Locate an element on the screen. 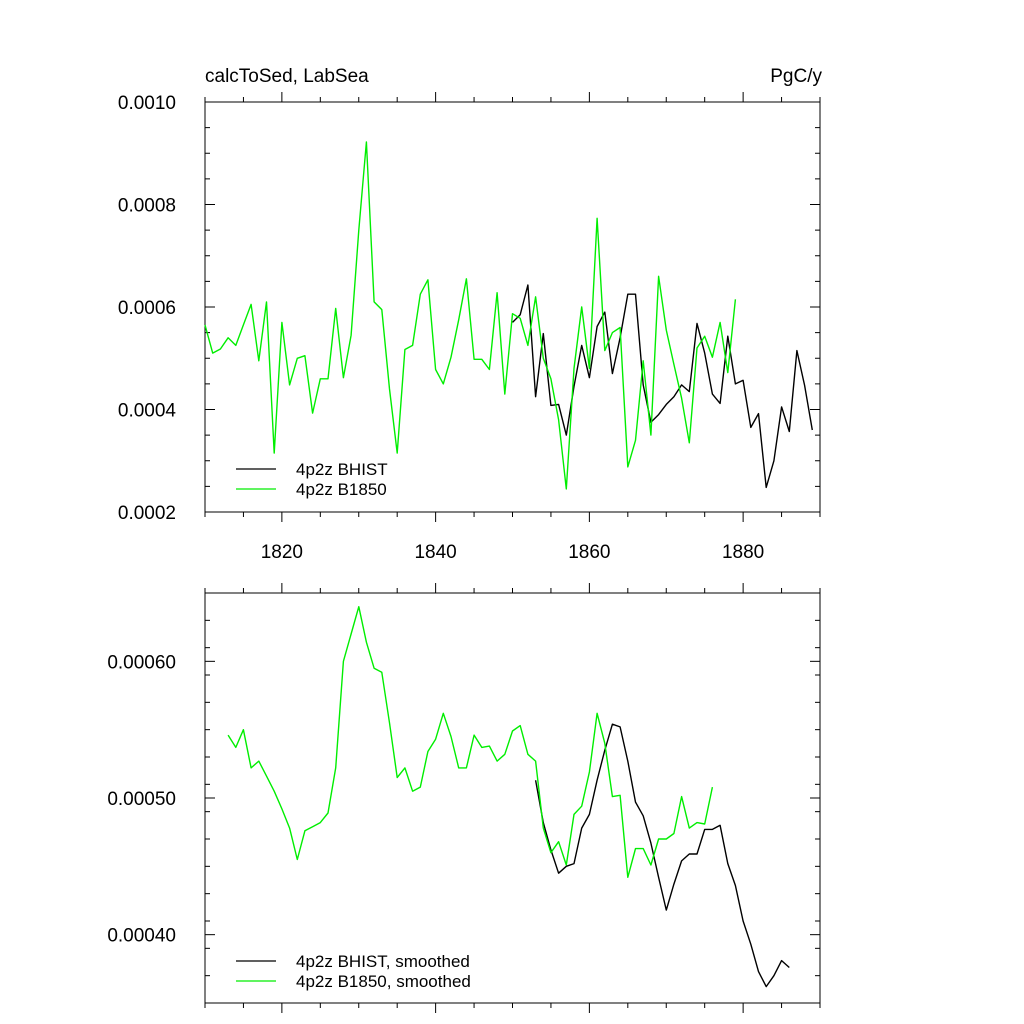 The height and width of the screenshot is (1024, 1024). x-tick-label: 1880 is located at coordinates (743, 552).